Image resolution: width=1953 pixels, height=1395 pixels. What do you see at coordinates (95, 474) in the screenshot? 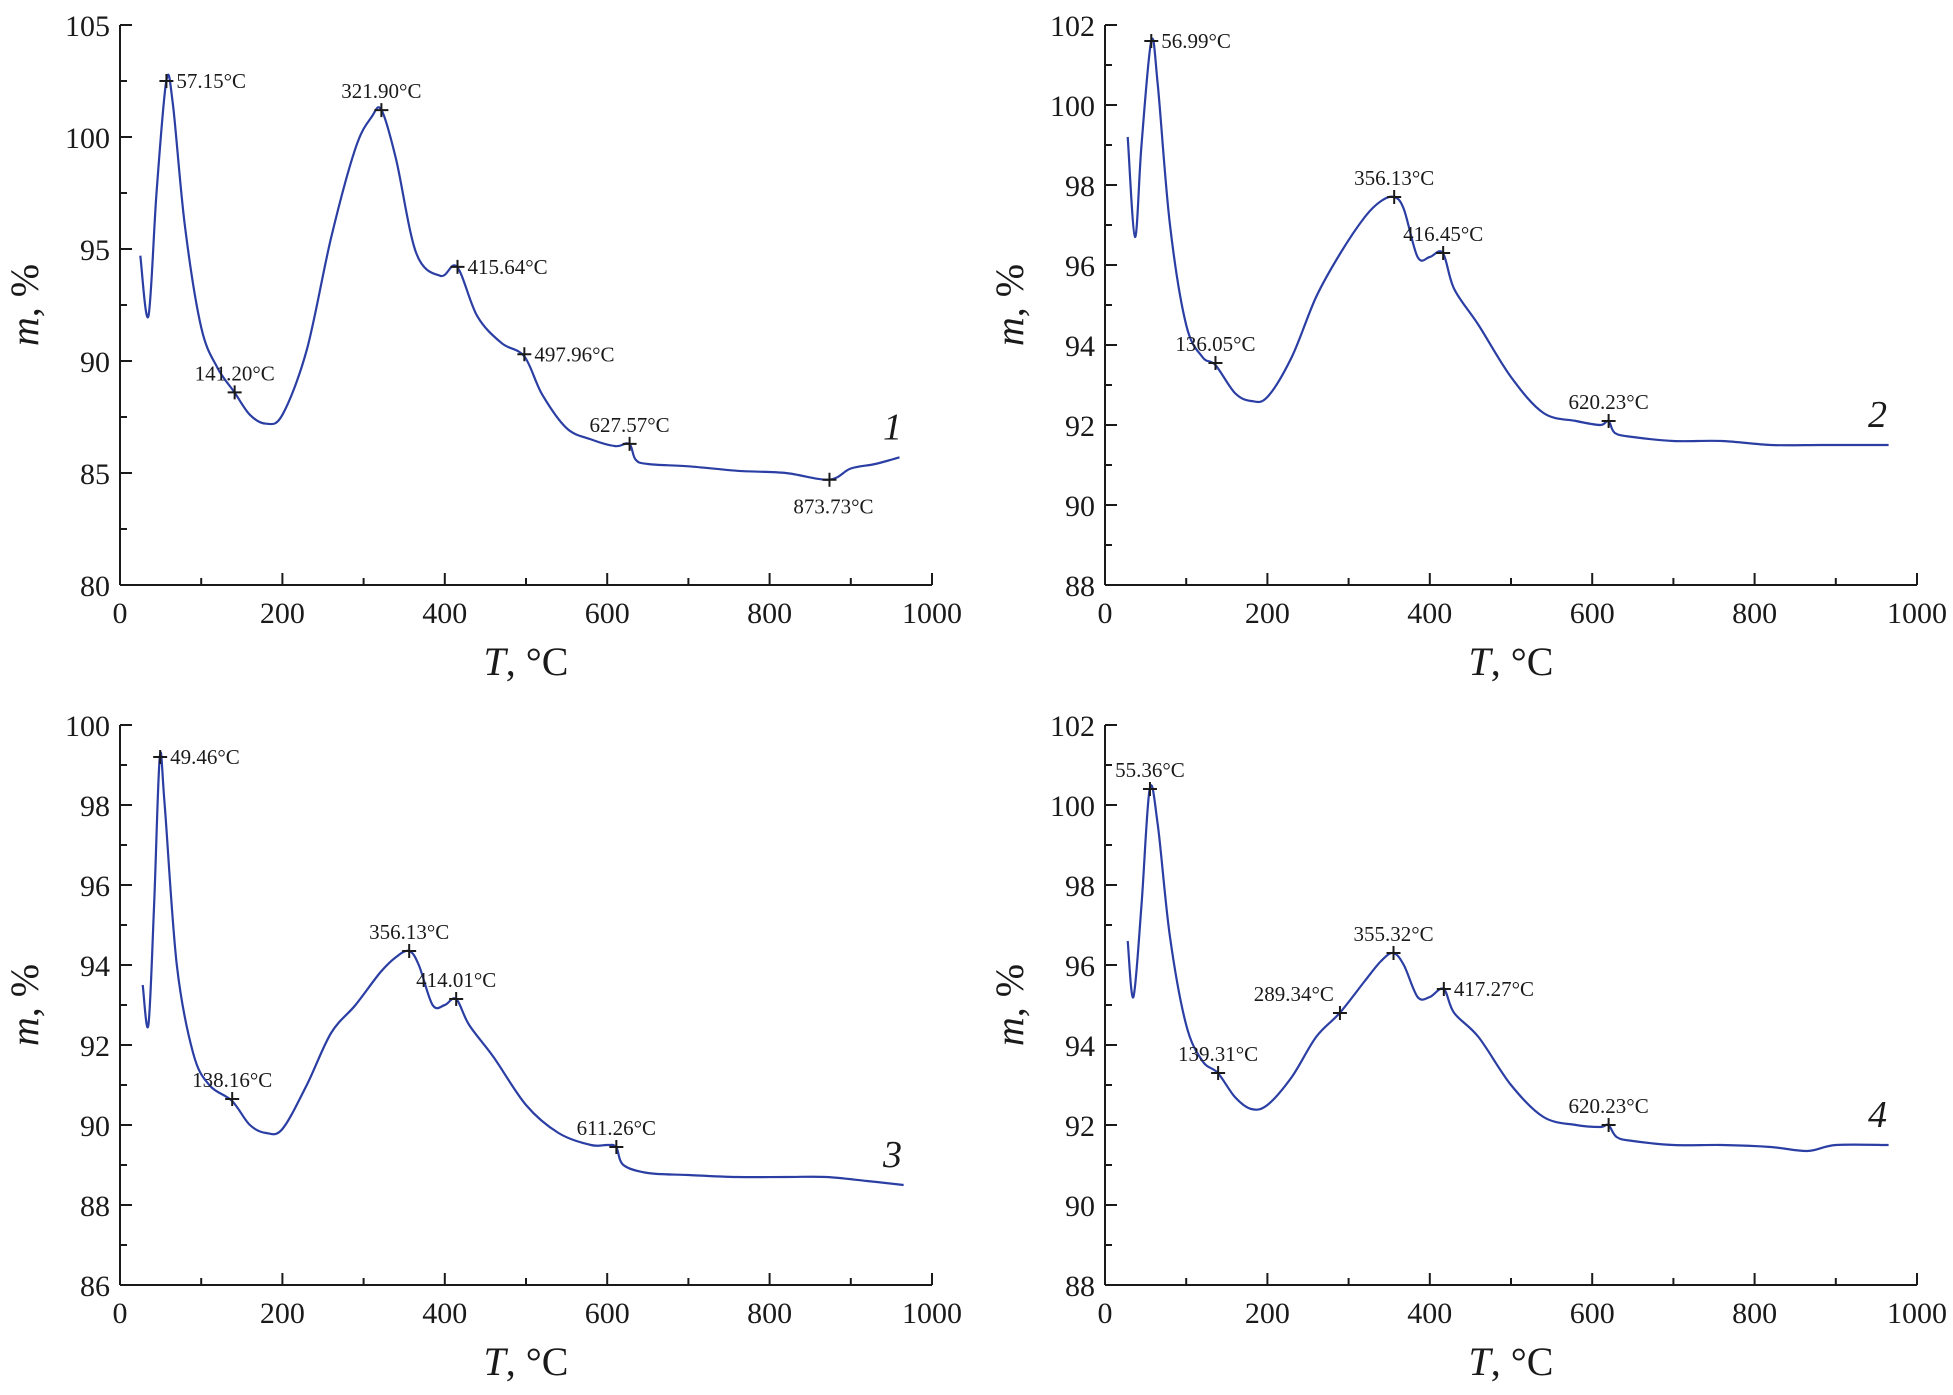
I see `y-tick-label: 85` at bounding box center [95, 474].